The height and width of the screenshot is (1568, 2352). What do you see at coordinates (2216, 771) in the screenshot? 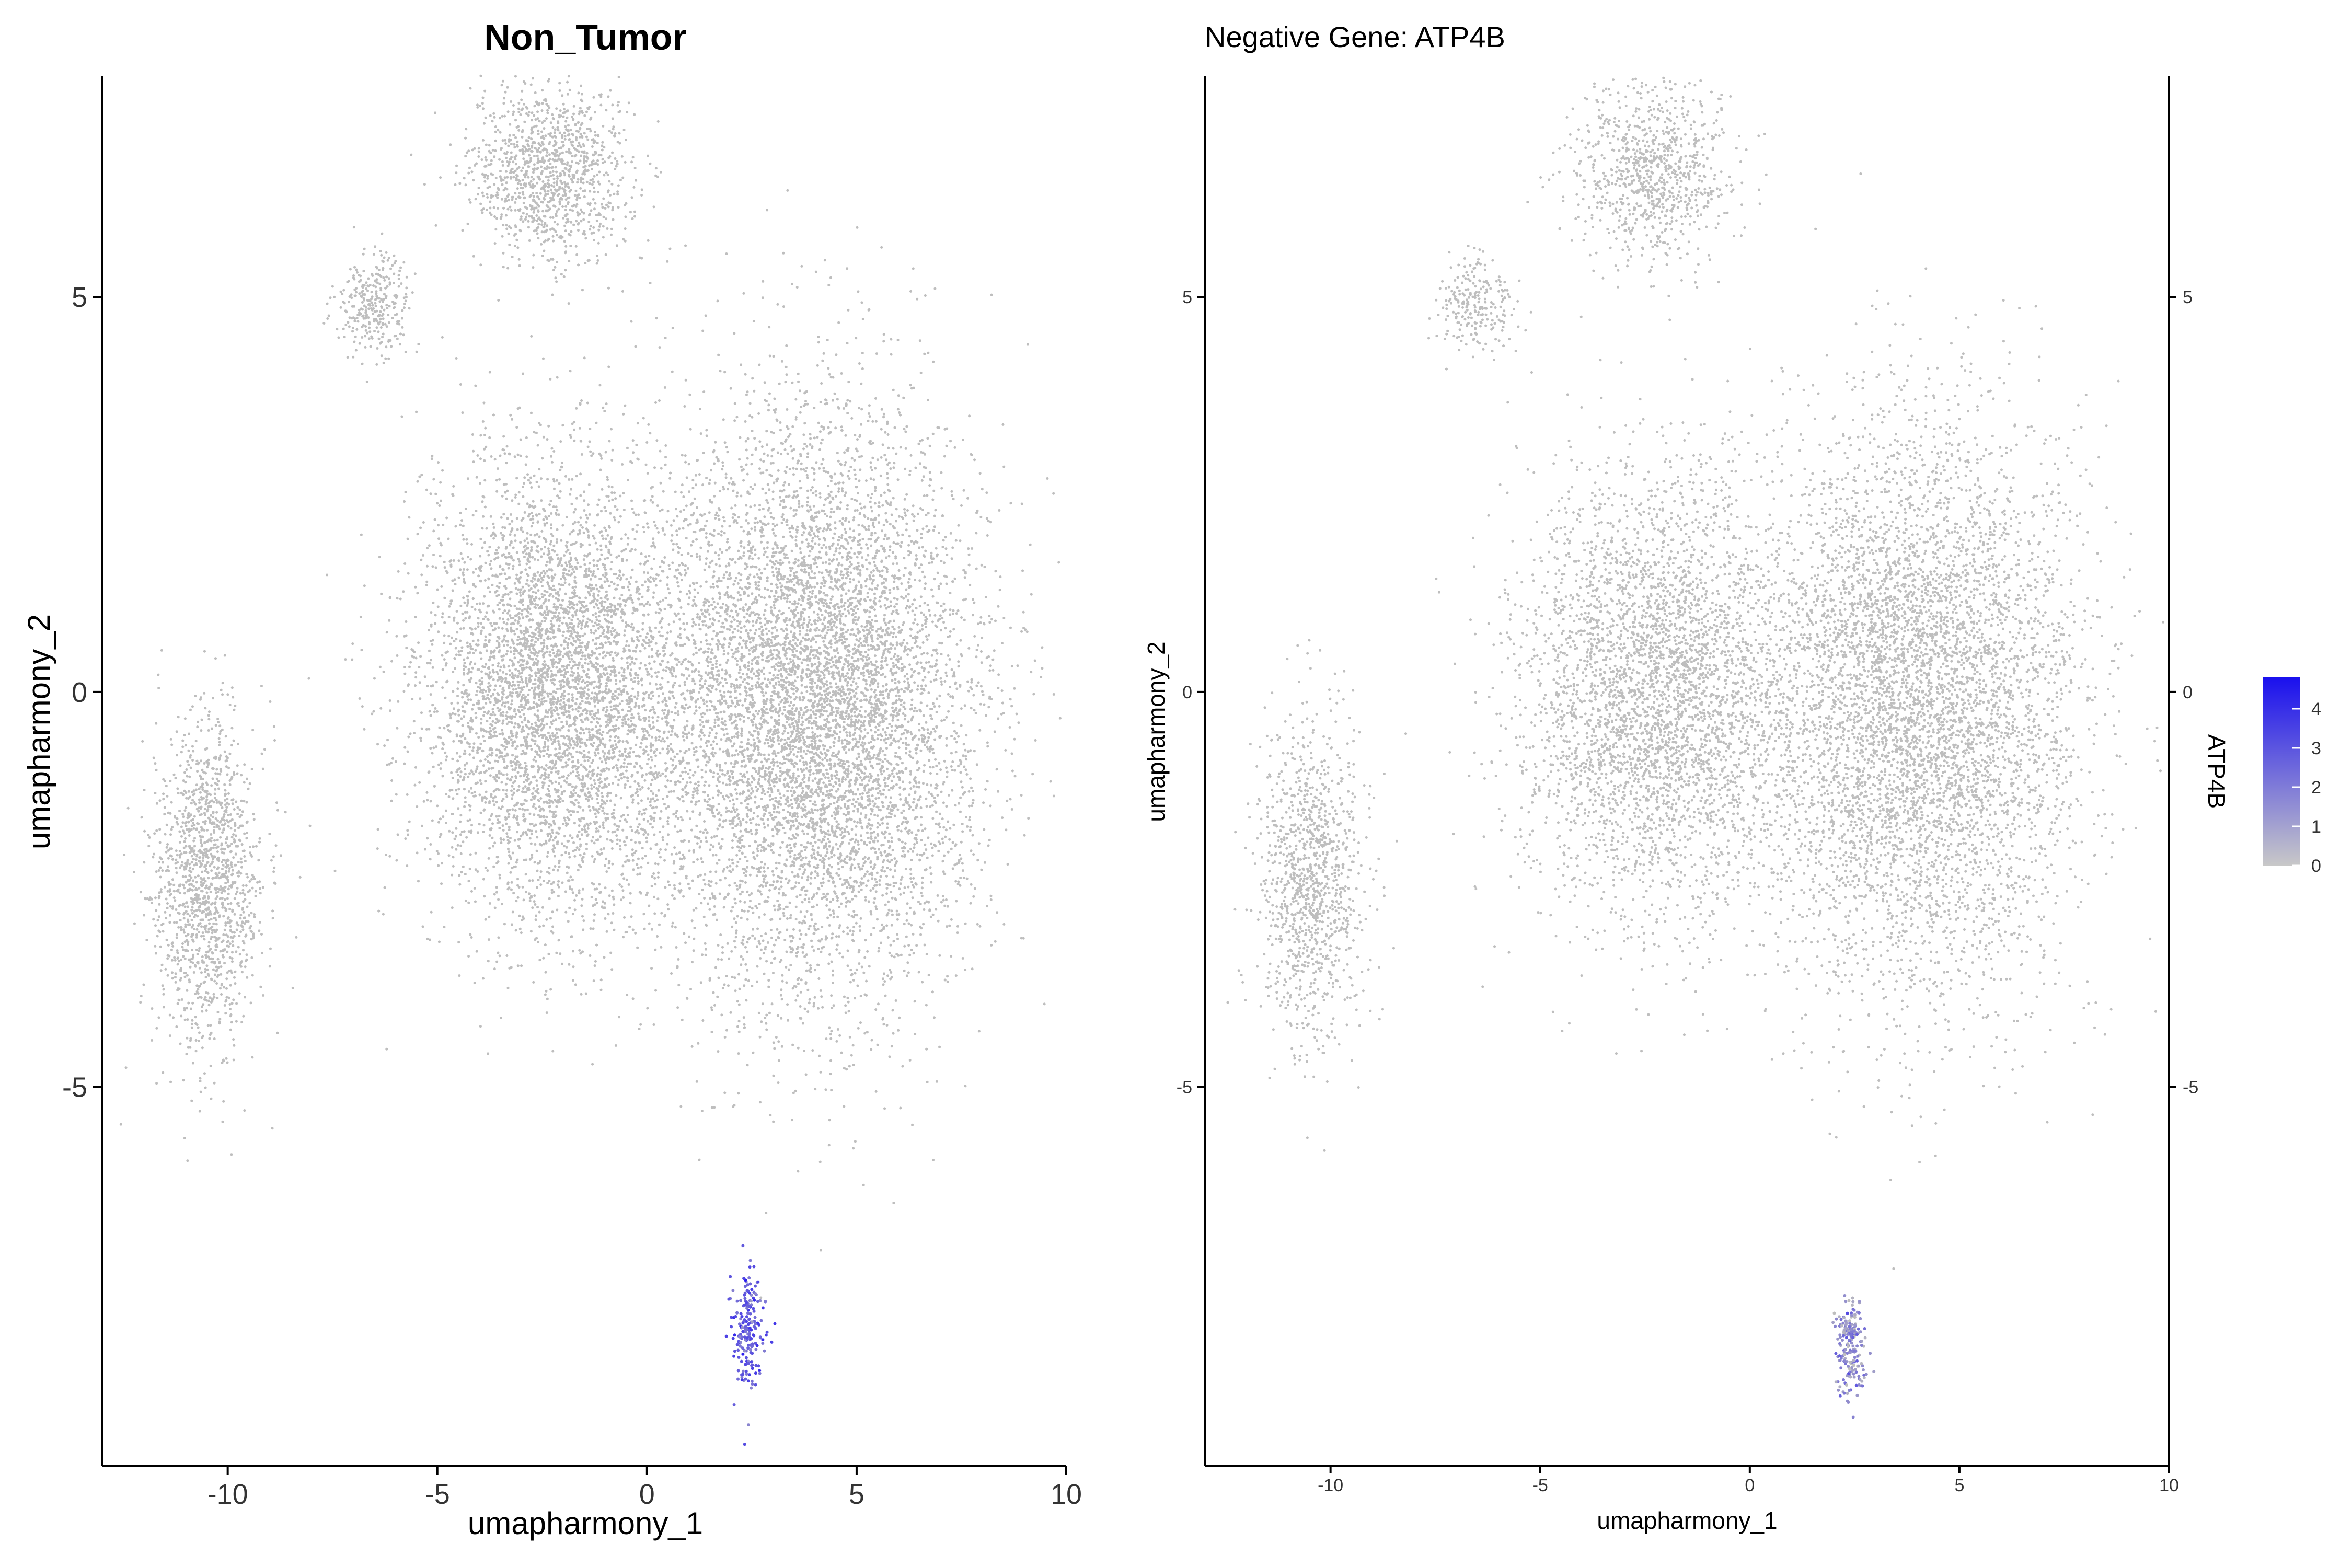
I see `legend-title: ATP4B` at bounding box center [2216, 771].